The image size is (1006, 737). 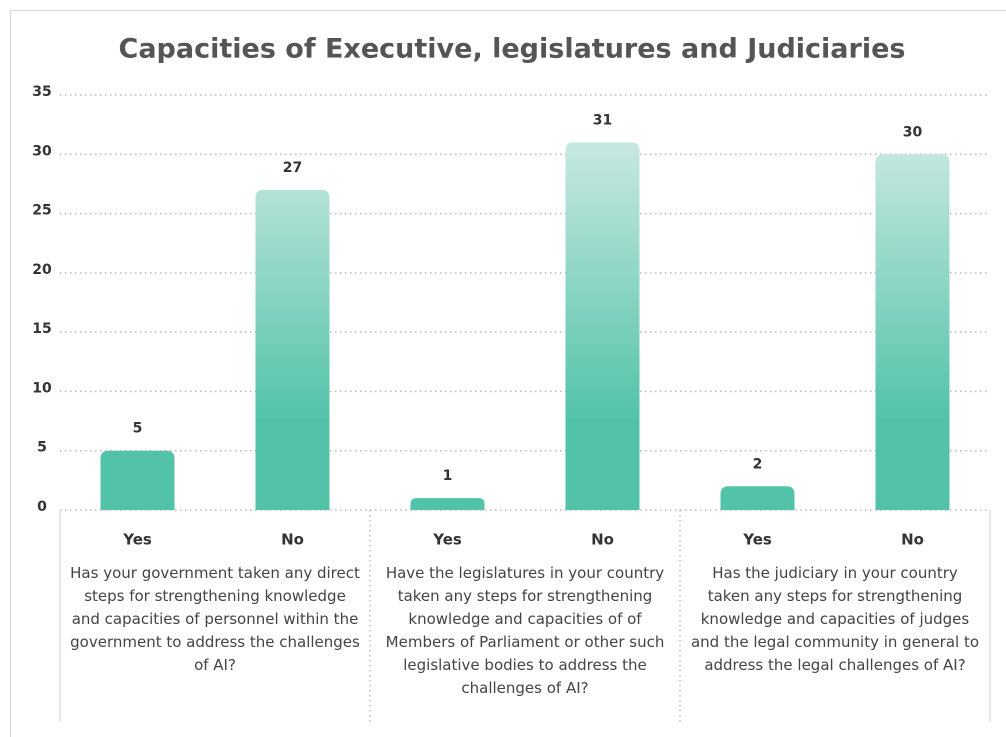 I want to click on y-tick-label: 35, so click(x=41, y=92).